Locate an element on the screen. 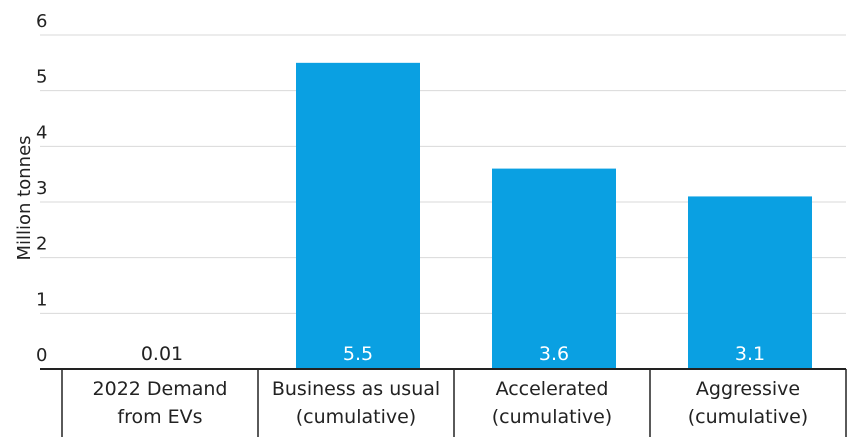 This screenshot has height=444, width=852. y-tick-label: 3 is located at coordinates (41, 188).